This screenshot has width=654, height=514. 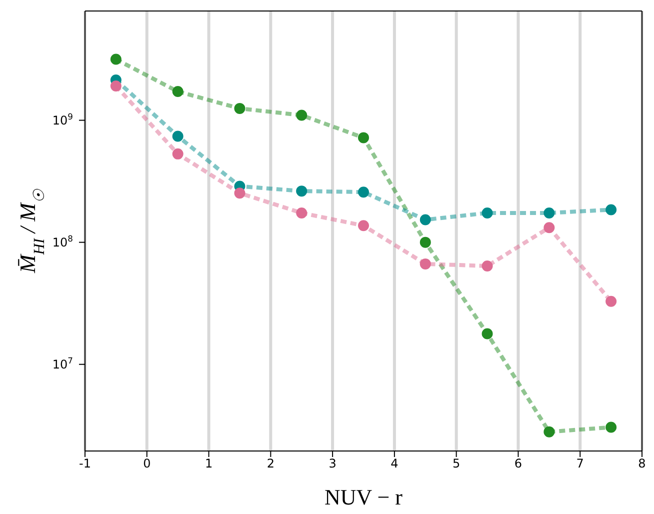 What do you see at coordinates (62, 119) in the screenshot?
I see `y-tick-label: 10$^{9}$` at bounding box center [62, 119].